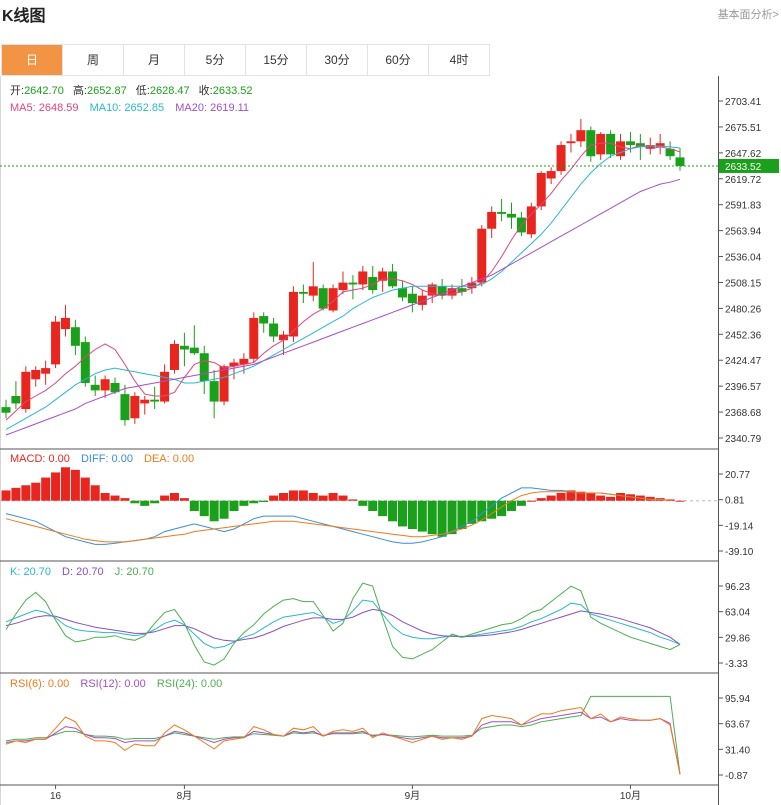  Describe the element at coordinates (743, 283) in the screenshot. I see `price-tick-label: 2508.15` at that location.